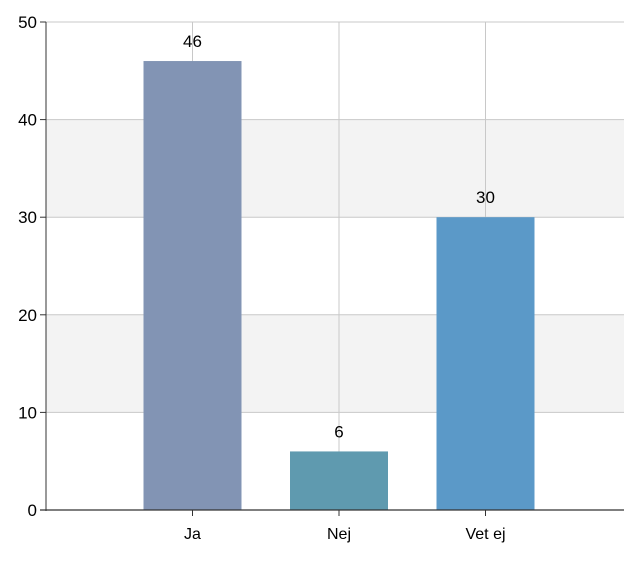 Image resolution: width=624 pixels, height=571 pixels. Describe the element at coordinates (485, 363) in the screenshot. I see `bar-vet-ej` at that location.